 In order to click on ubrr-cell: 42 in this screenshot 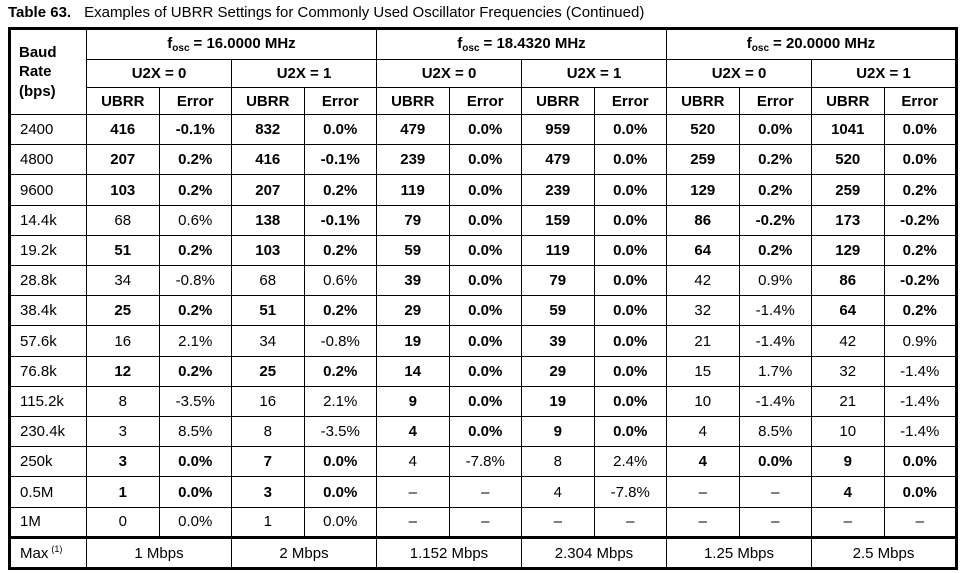, I will do `click(703, 281)`.